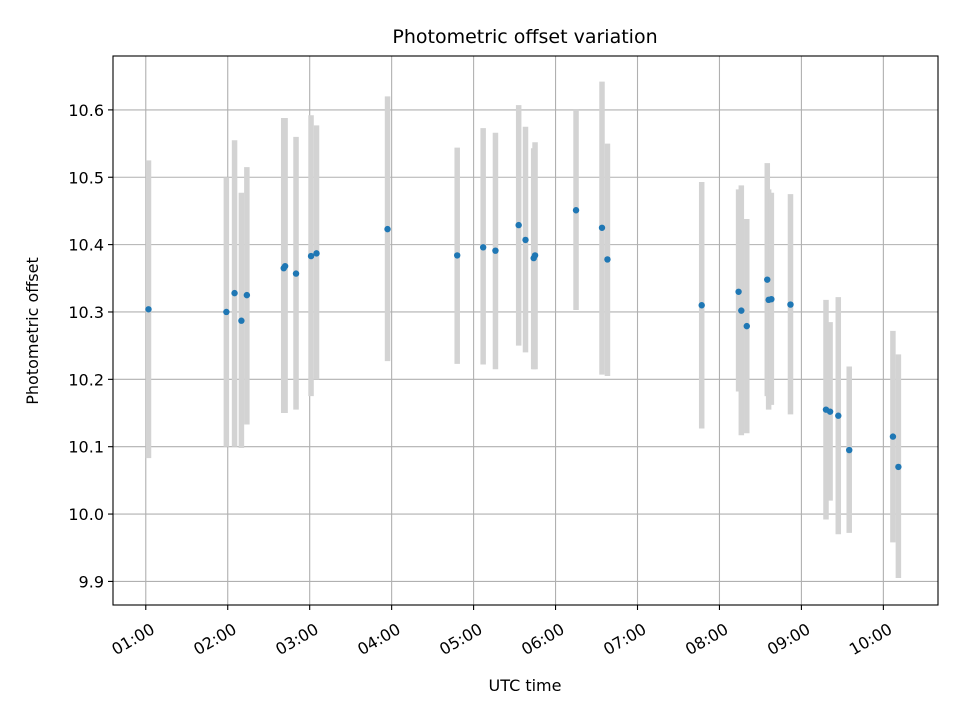 This screenshot has width=960, height=720. What do you see at coordinates (524, 37) in the screenshot?
I see `chart-title: Photometric offset variation` at bounding box center [524, 37].